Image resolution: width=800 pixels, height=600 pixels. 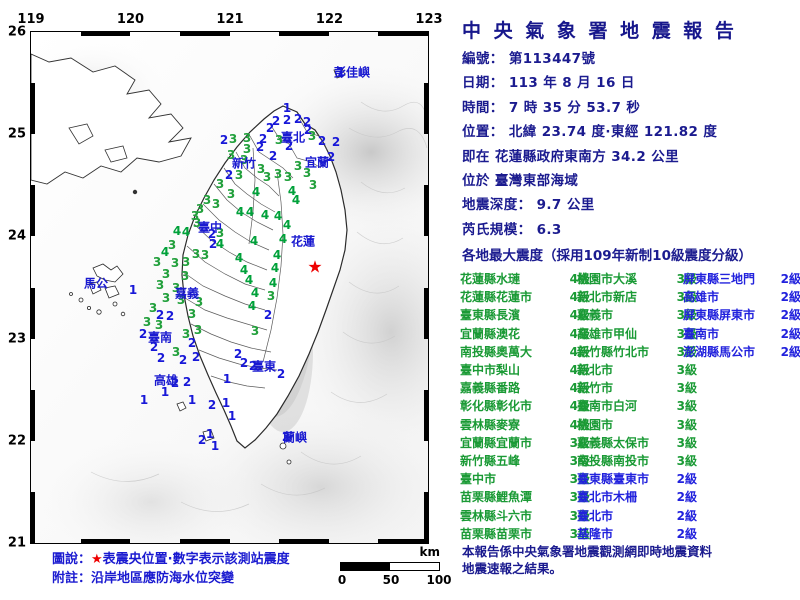 I want to click on map-city-label: 宜蘭, so click(x=317, y=162).